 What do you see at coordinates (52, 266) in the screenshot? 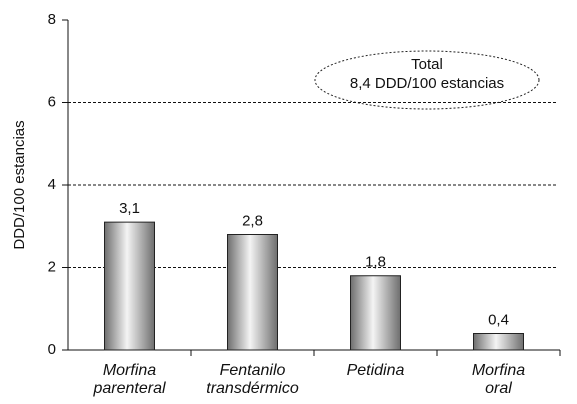
I see `y-tick-label: 2` at bounding box center [52, 266].